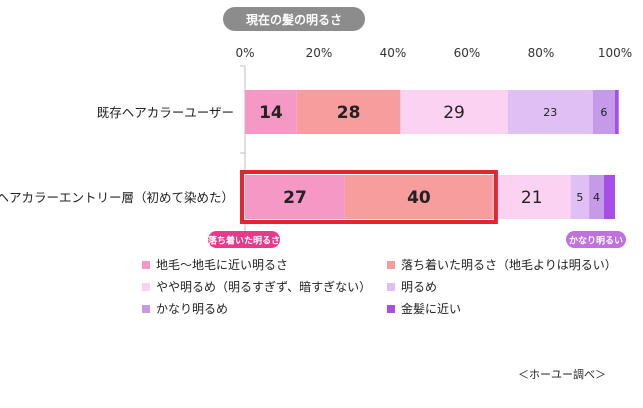  I want to click on x-tick-label: 40%, so click(393, 53).